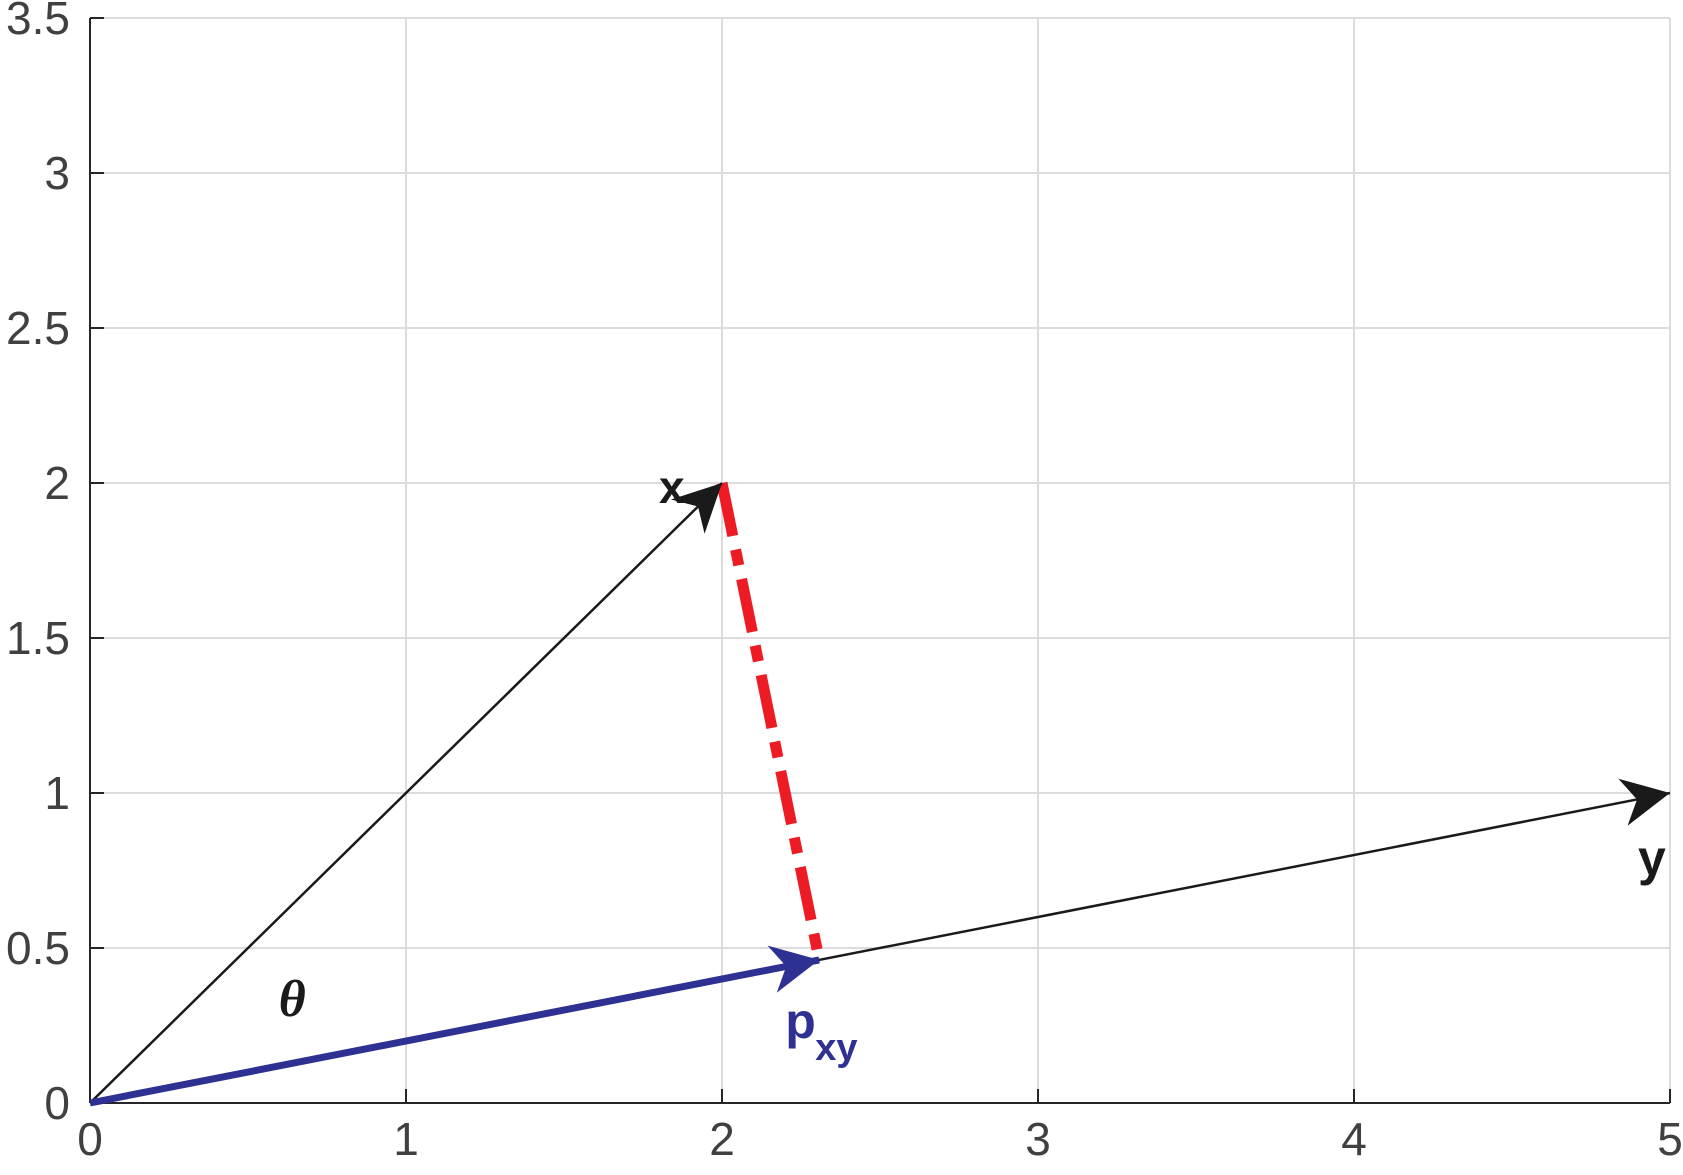 The image size is (1683, 1175). I want to click on vector-pxy, so click(454, 1026).